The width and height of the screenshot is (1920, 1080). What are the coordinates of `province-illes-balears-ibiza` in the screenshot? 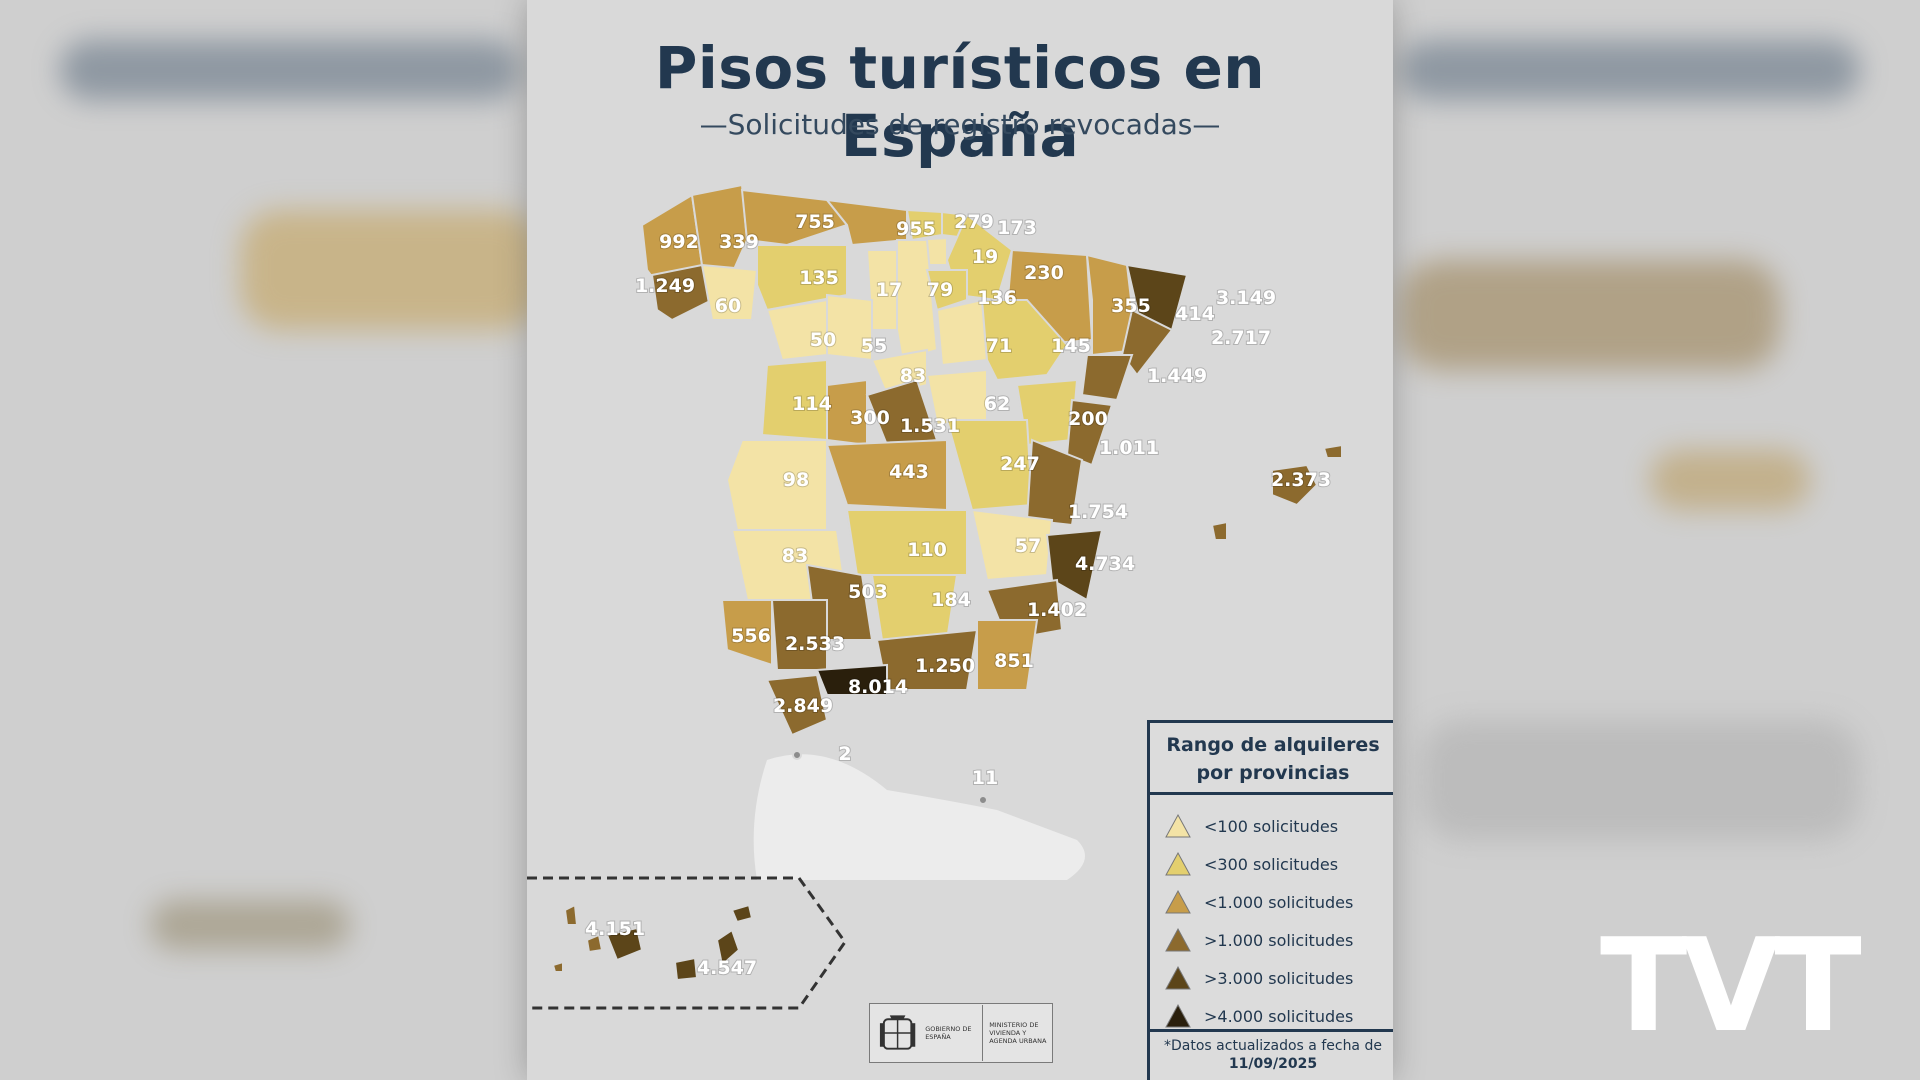 It's located at (1219, 530).